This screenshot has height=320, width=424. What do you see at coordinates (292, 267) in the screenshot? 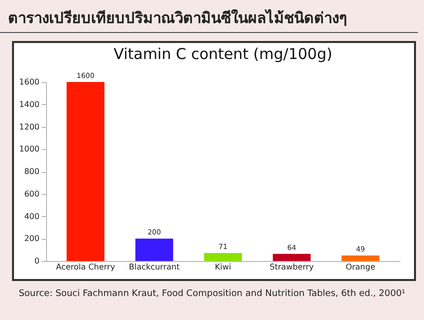
I see `x-tick-label: Strawberry` at bounding box center [292, 267].